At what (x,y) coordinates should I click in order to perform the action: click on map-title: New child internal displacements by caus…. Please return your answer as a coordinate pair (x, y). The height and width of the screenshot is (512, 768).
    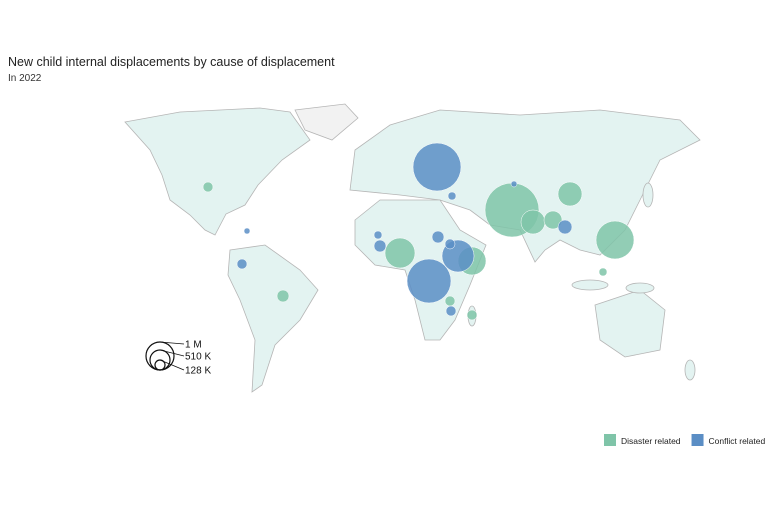
    Looking at the image, I should click on (171, 62).